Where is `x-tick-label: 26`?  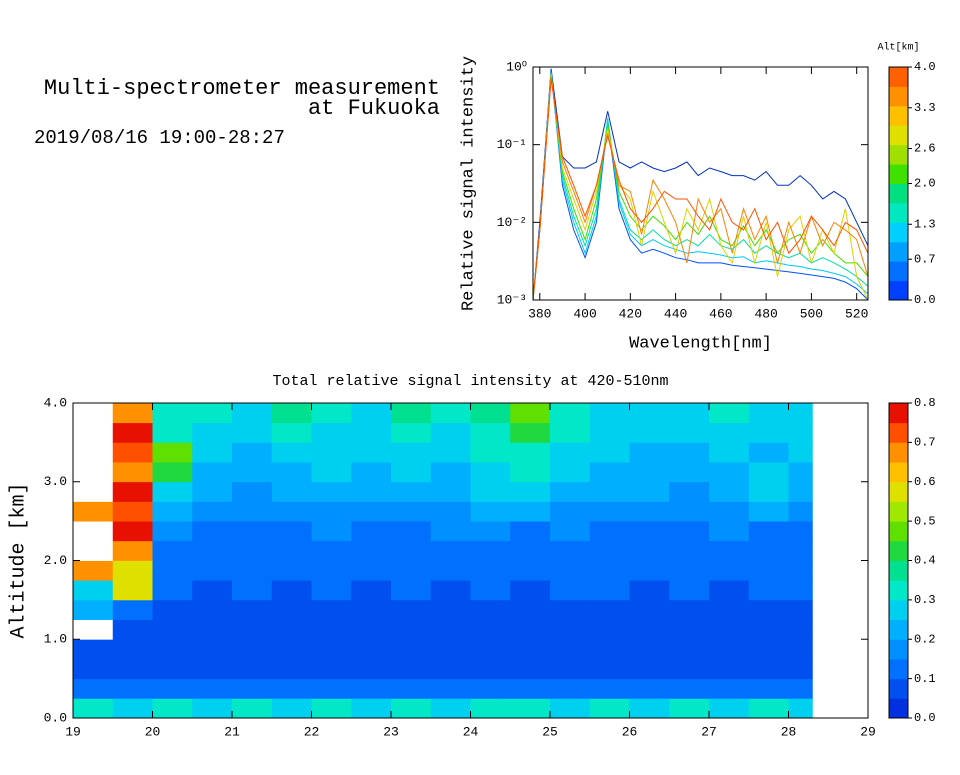 x-tick-label: 26 is located at coordinates (630, 731).